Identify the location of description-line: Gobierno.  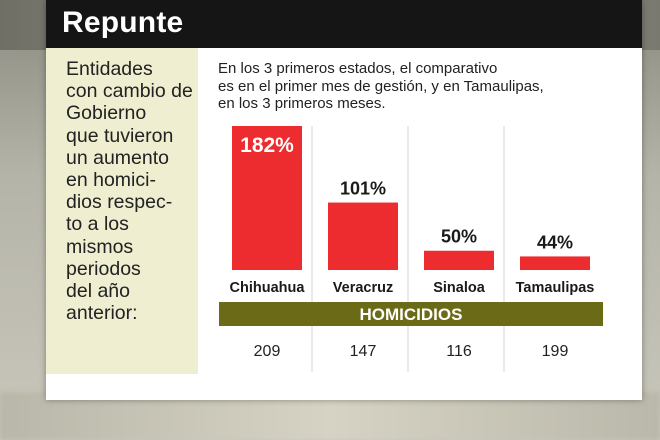
(106, 113).